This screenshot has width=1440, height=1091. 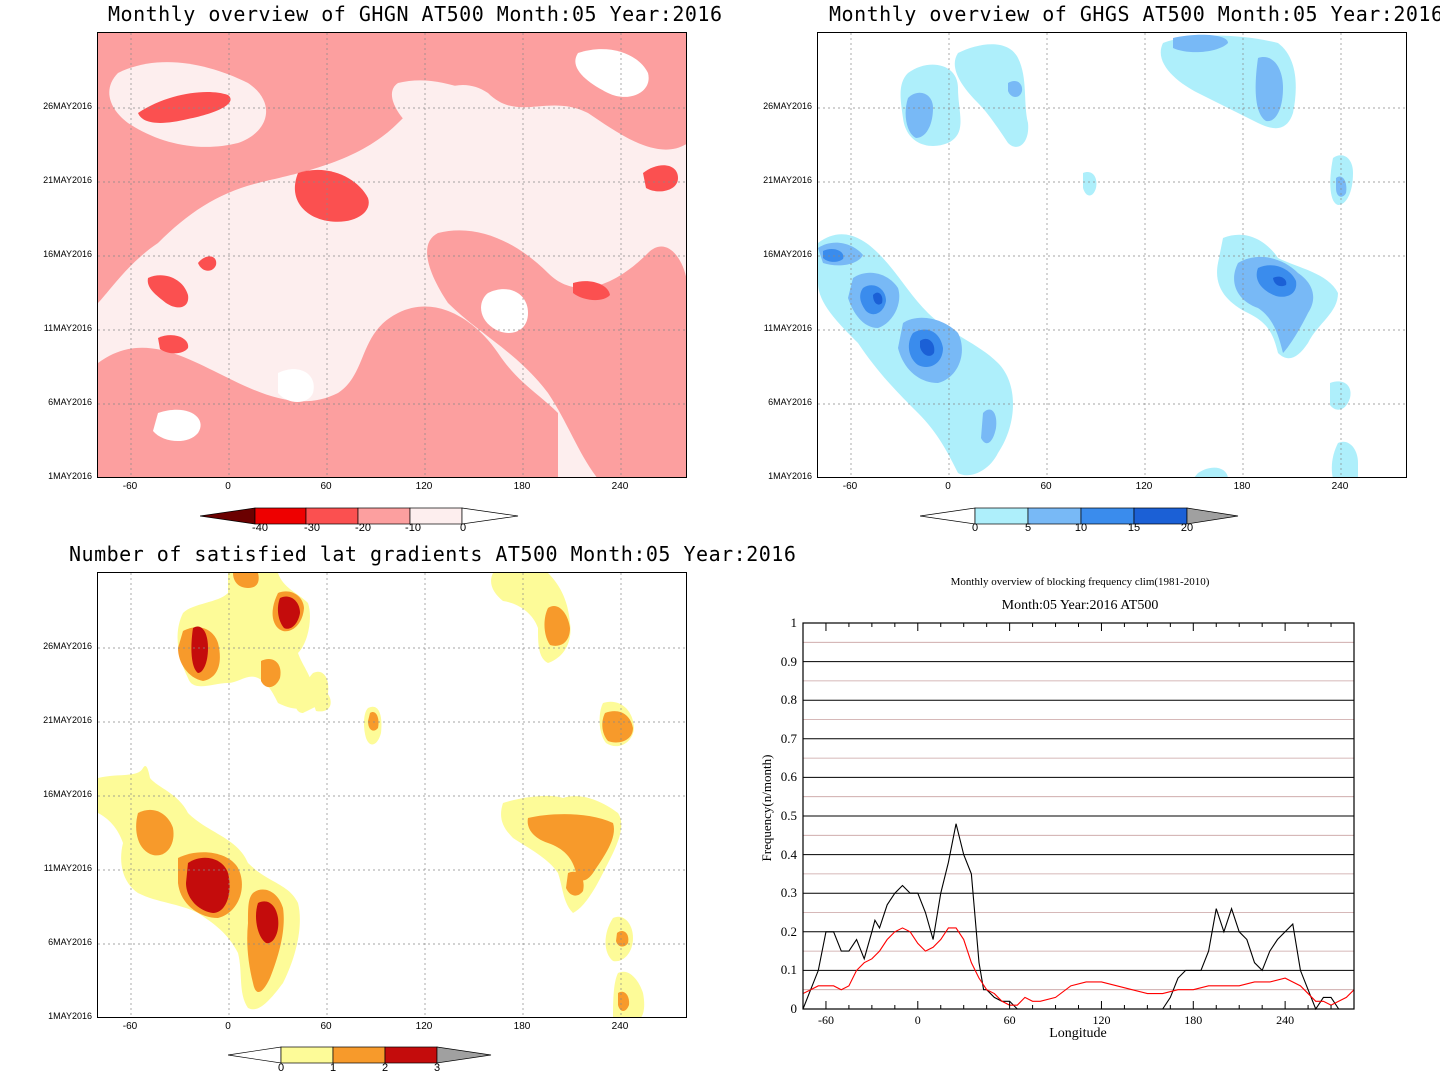 What do you see at coordinates (790, 476) in the screenshot?
I see `ghgs-ytick-label: 1MAY2016` at bounding box center [790, 476].